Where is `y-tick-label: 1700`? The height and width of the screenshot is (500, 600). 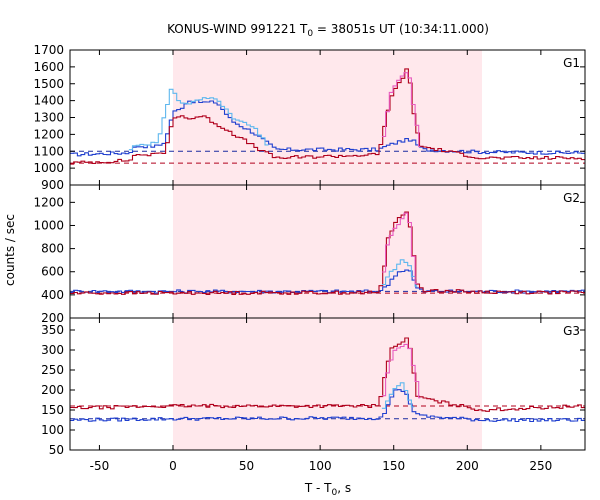
y-tick-label: 1700 is located at coordinates (48, 50).